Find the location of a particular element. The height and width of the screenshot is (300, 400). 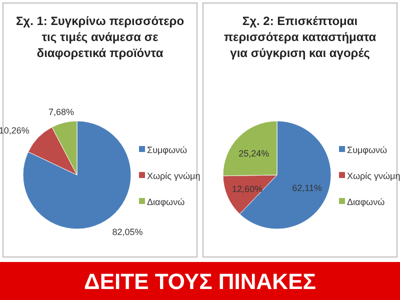

data-label: 62,11% is located at coordinates (307, 188).